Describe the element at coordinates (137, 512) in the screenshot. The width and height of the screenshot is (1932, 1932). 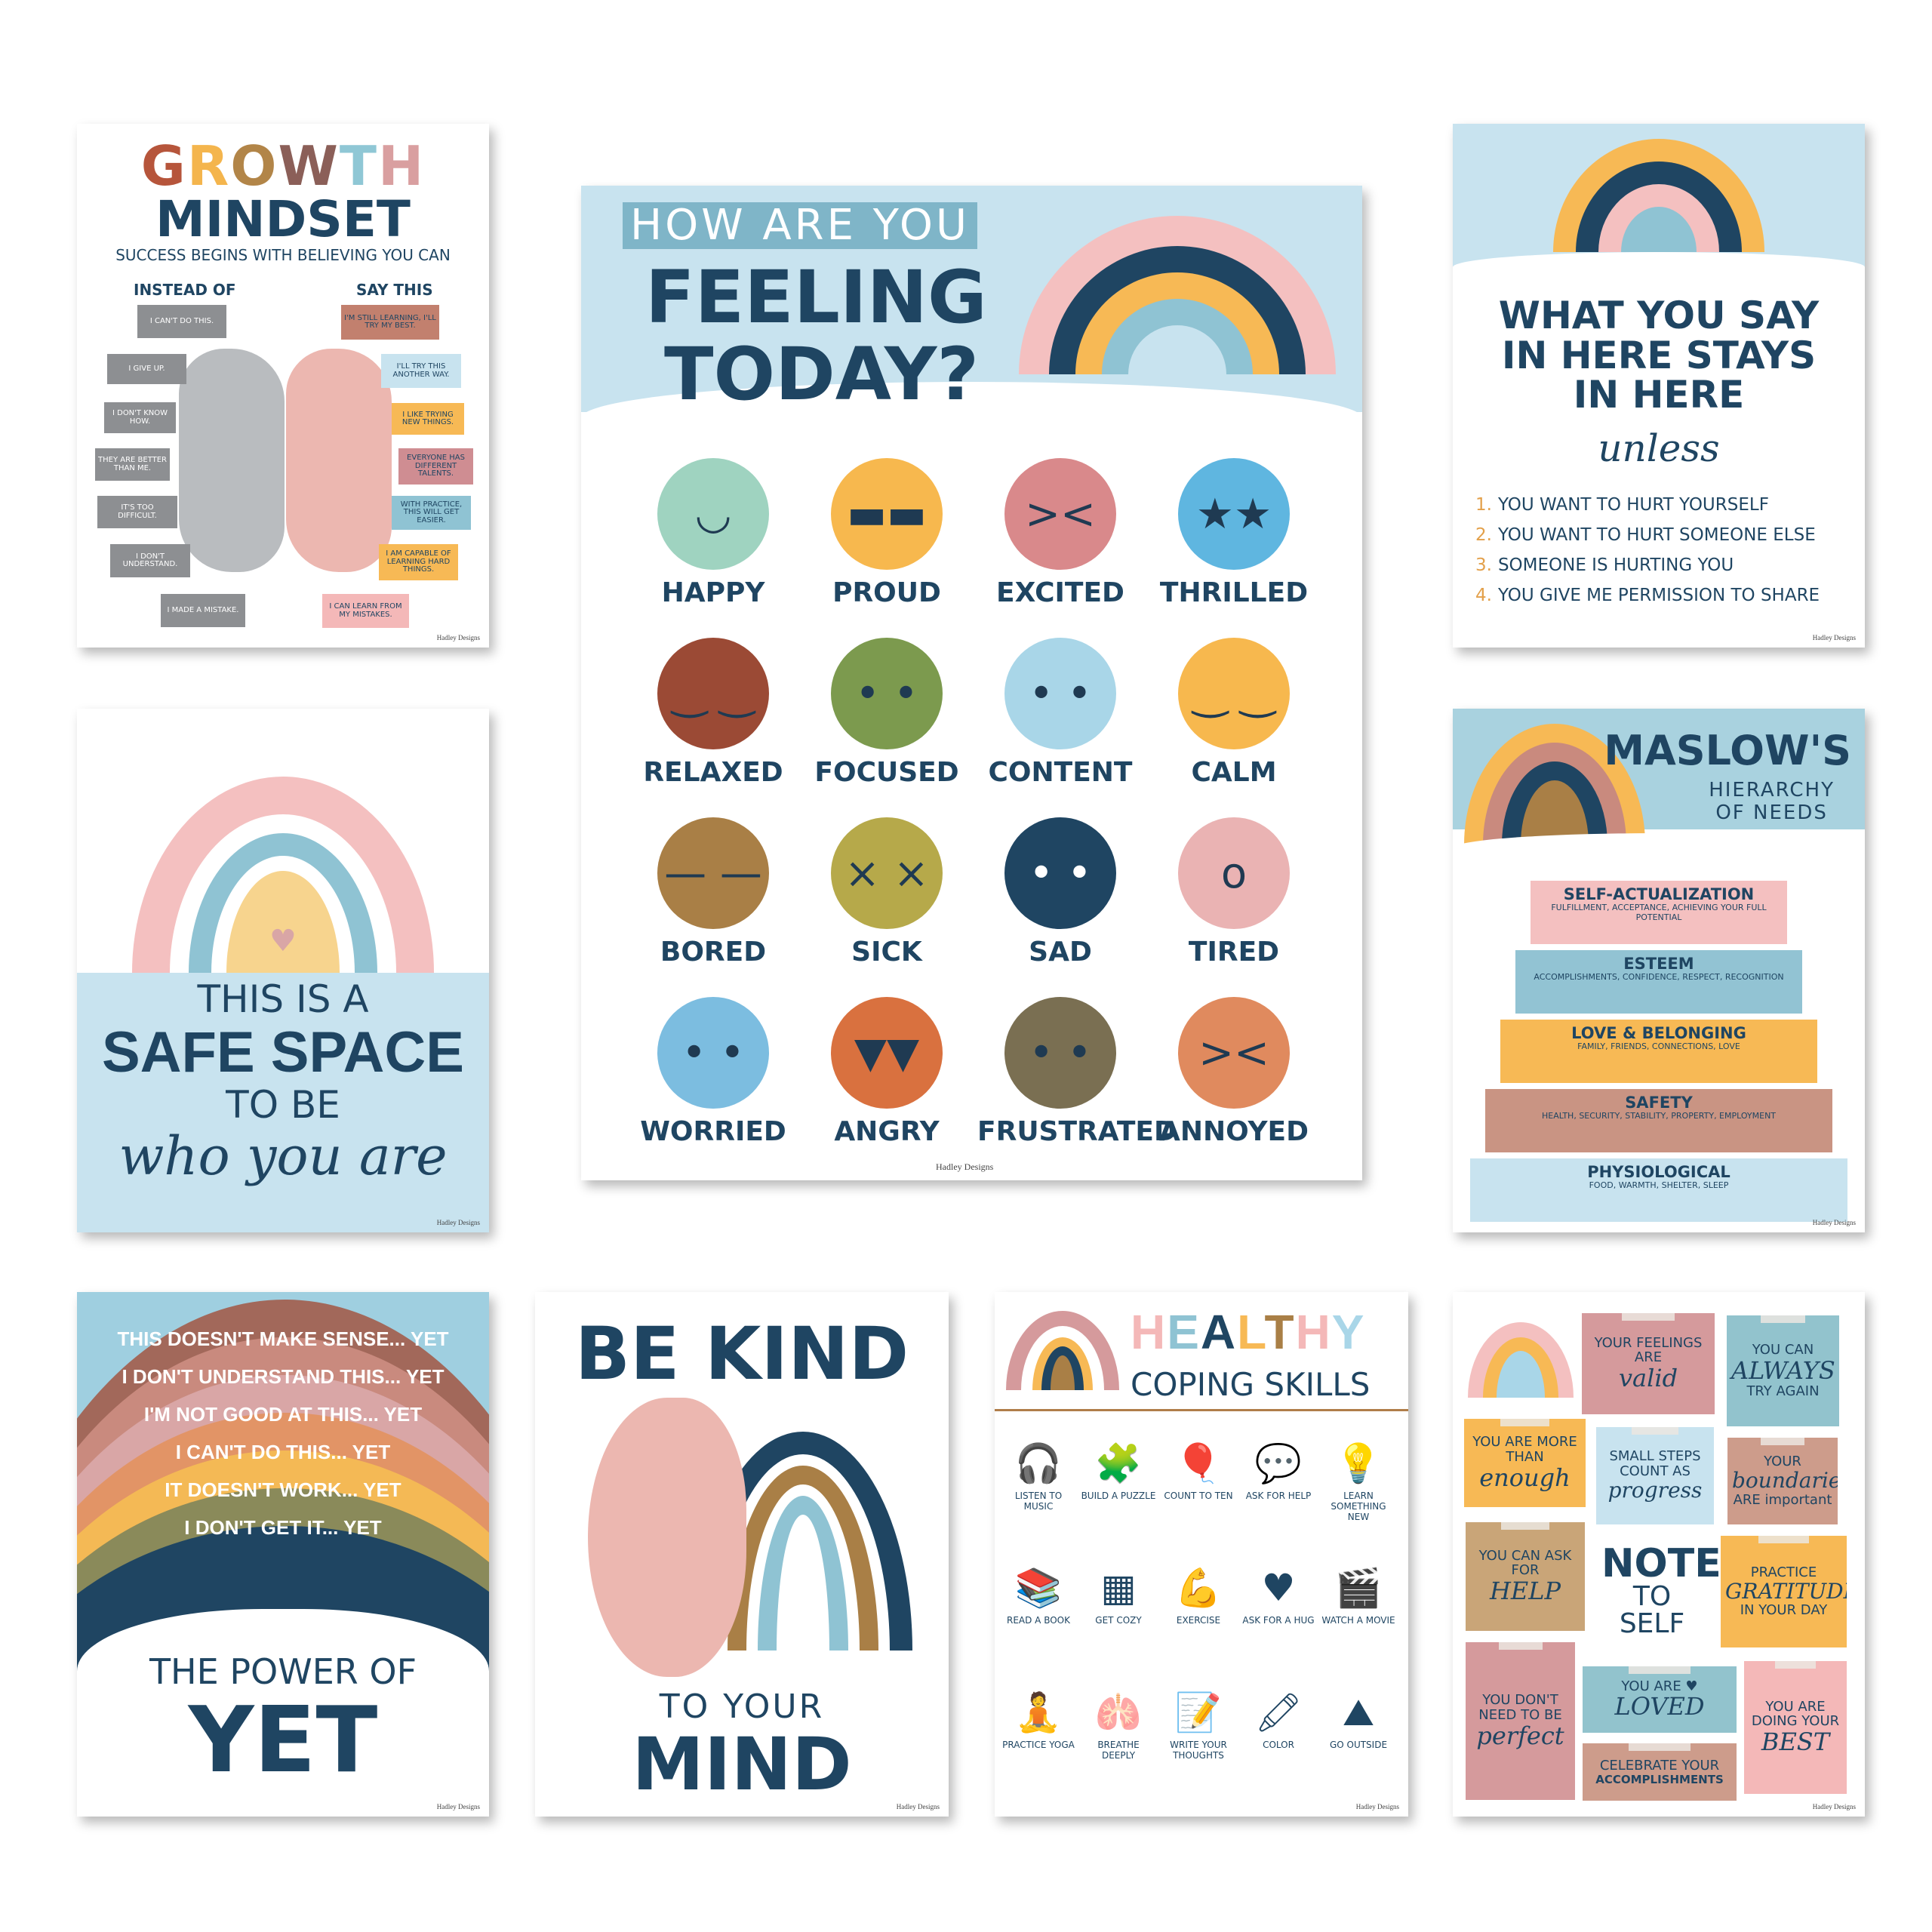
I see `instead-of-box: IT'S TOO DIFFICULT.` at that location.